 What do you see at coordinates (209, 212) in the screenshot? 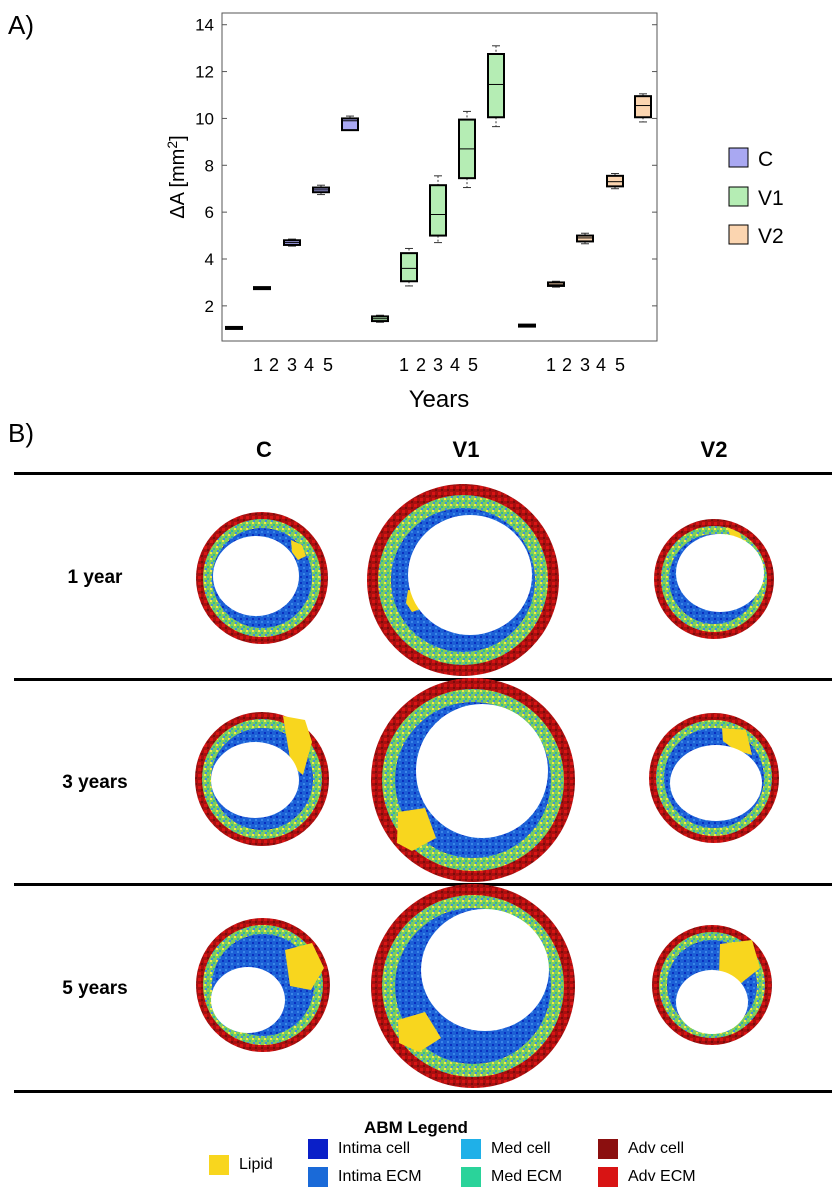
I see `y-tick-label: 6` at bounding box center [209, 212].